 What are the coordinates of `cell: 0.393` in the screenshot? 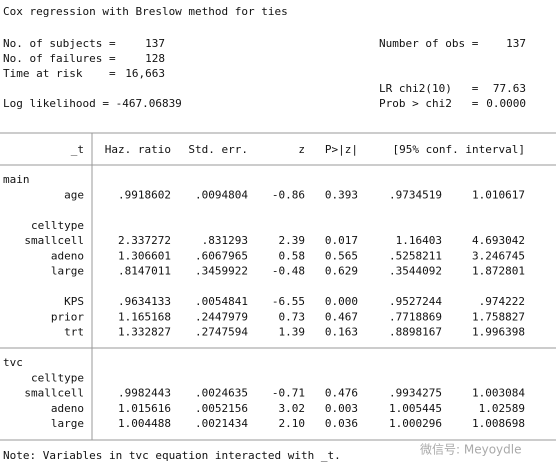 It's located at (341, 194).